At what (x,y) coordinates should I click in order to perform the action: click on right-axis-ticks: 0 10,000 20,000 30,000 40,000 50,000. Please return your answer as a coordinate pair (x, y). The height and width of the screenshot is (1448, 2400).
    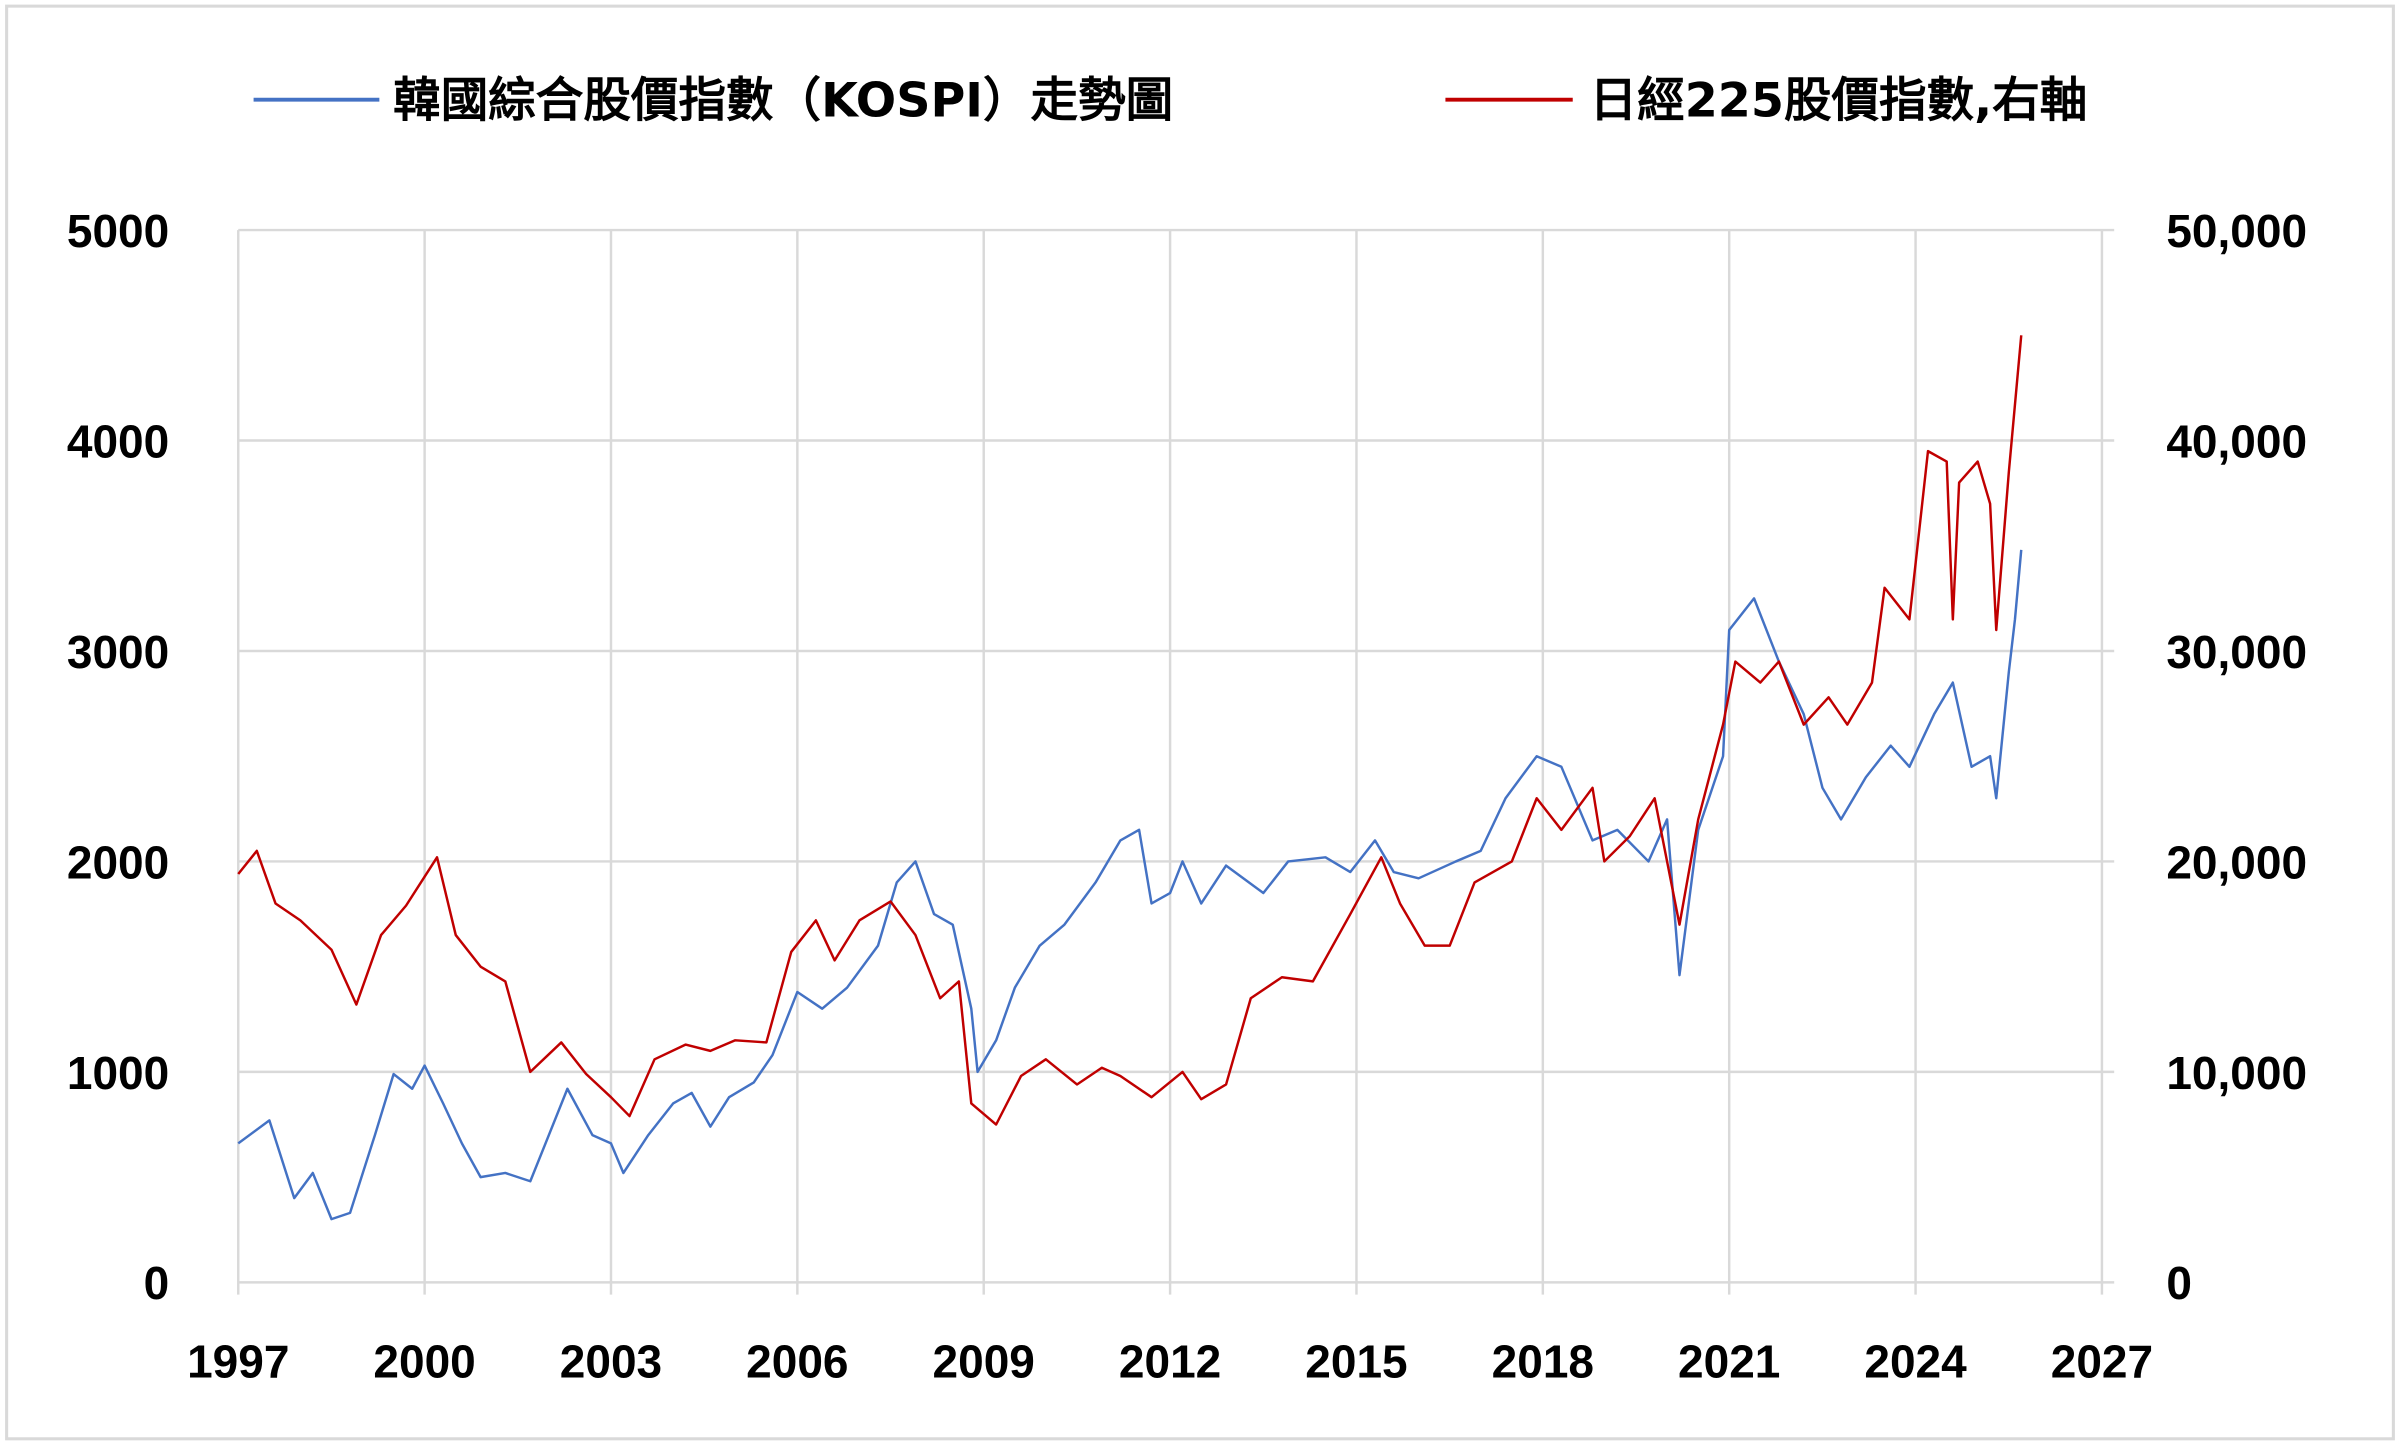
    Looking at the image, I should click on (2236, 757).